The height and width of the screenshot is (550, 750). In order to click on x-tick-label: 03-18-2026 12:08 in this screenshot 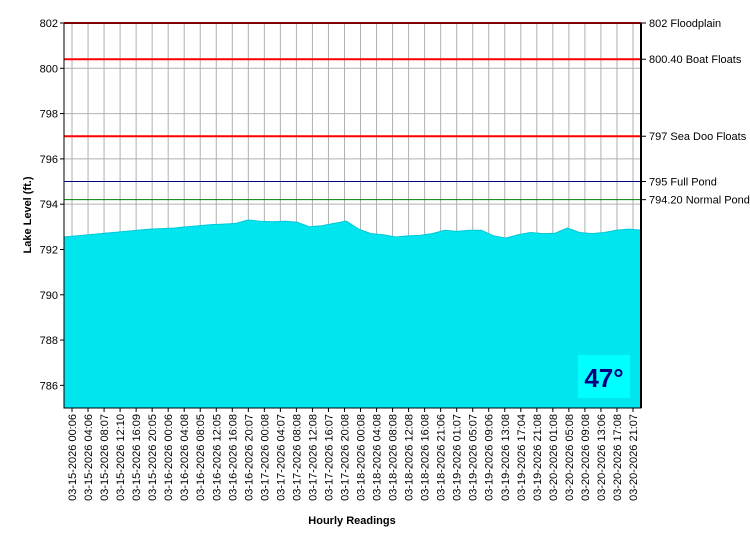, I will do `click(410, 457)`.